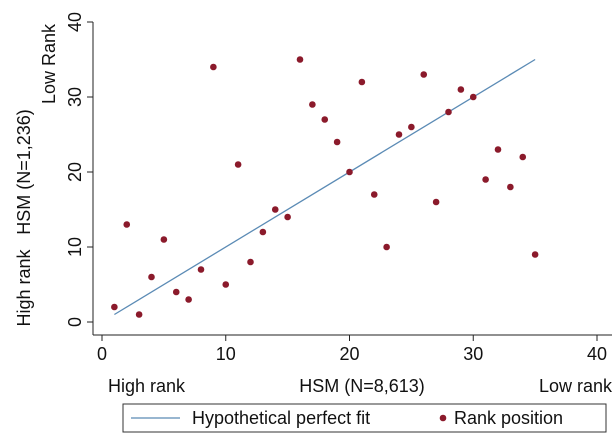 This screenshot has height=440, width=615. I want to click on x-tick-label: 20, so click(349, 354).